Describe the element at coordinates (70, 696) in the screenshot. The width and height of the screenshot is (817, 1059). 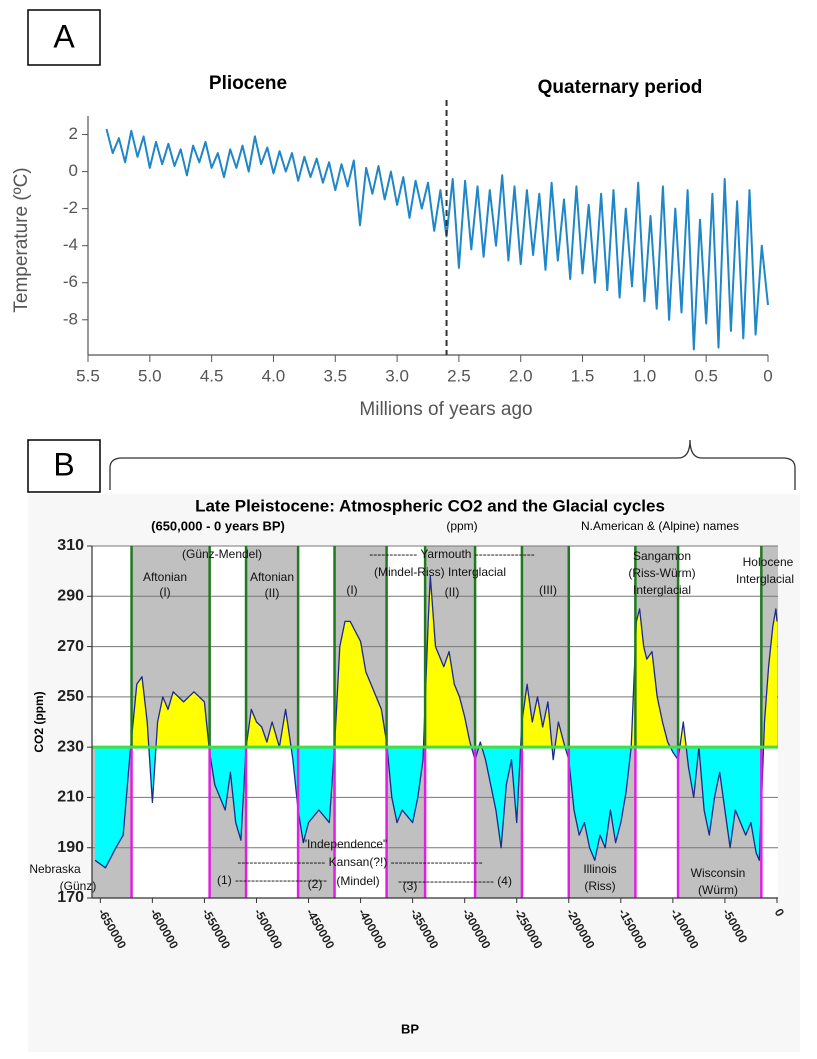
I see `y-tick-label: 250` at that location.